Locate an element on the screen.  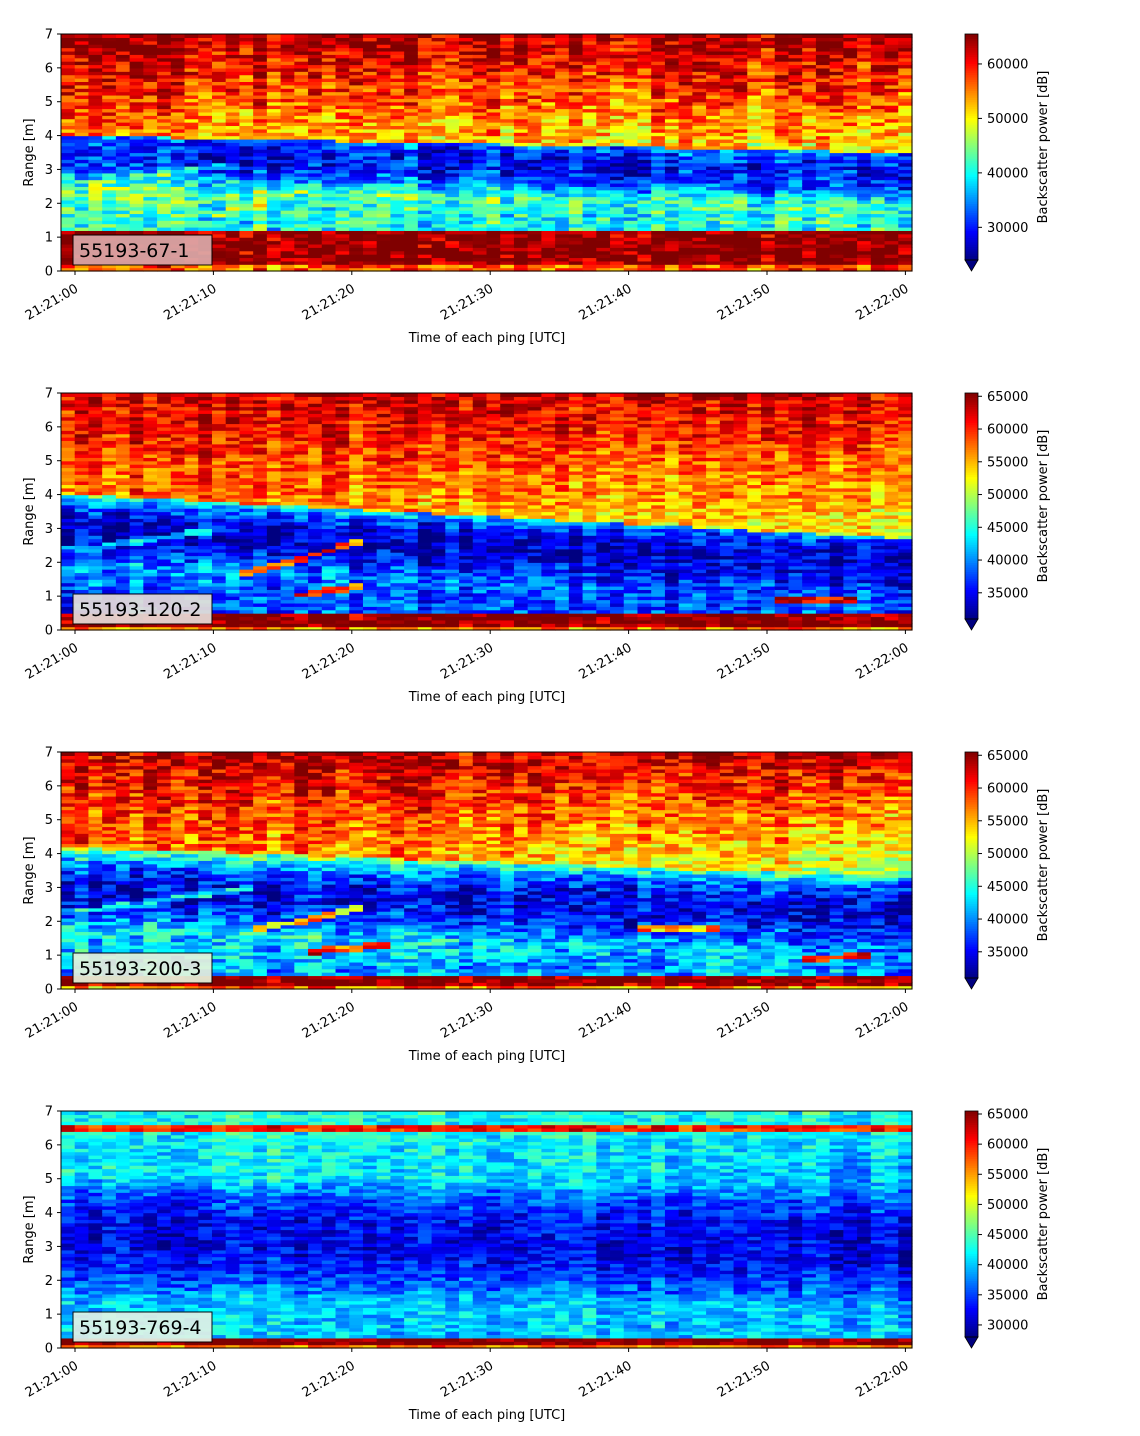
y-tick-label: 0 is located at coordinates (49, 272).